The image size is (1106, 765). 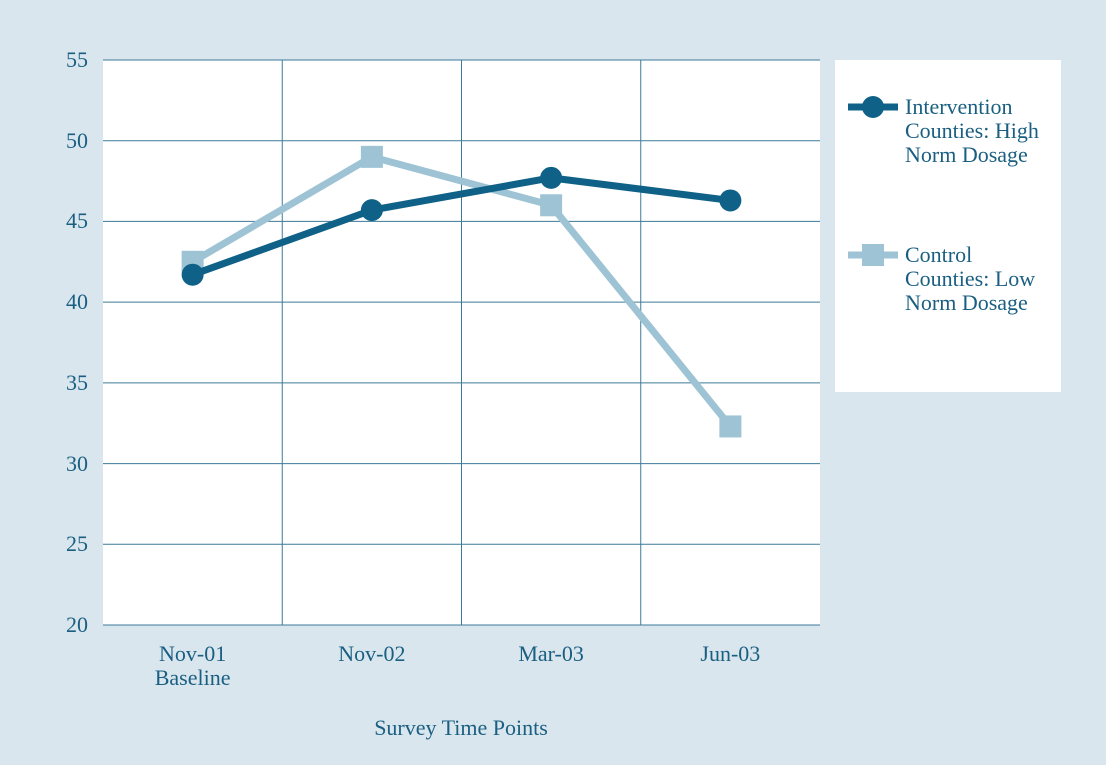 I want to click on legend-label: Control Counties: Low Norm Dosage, so click(x=970, y=278).